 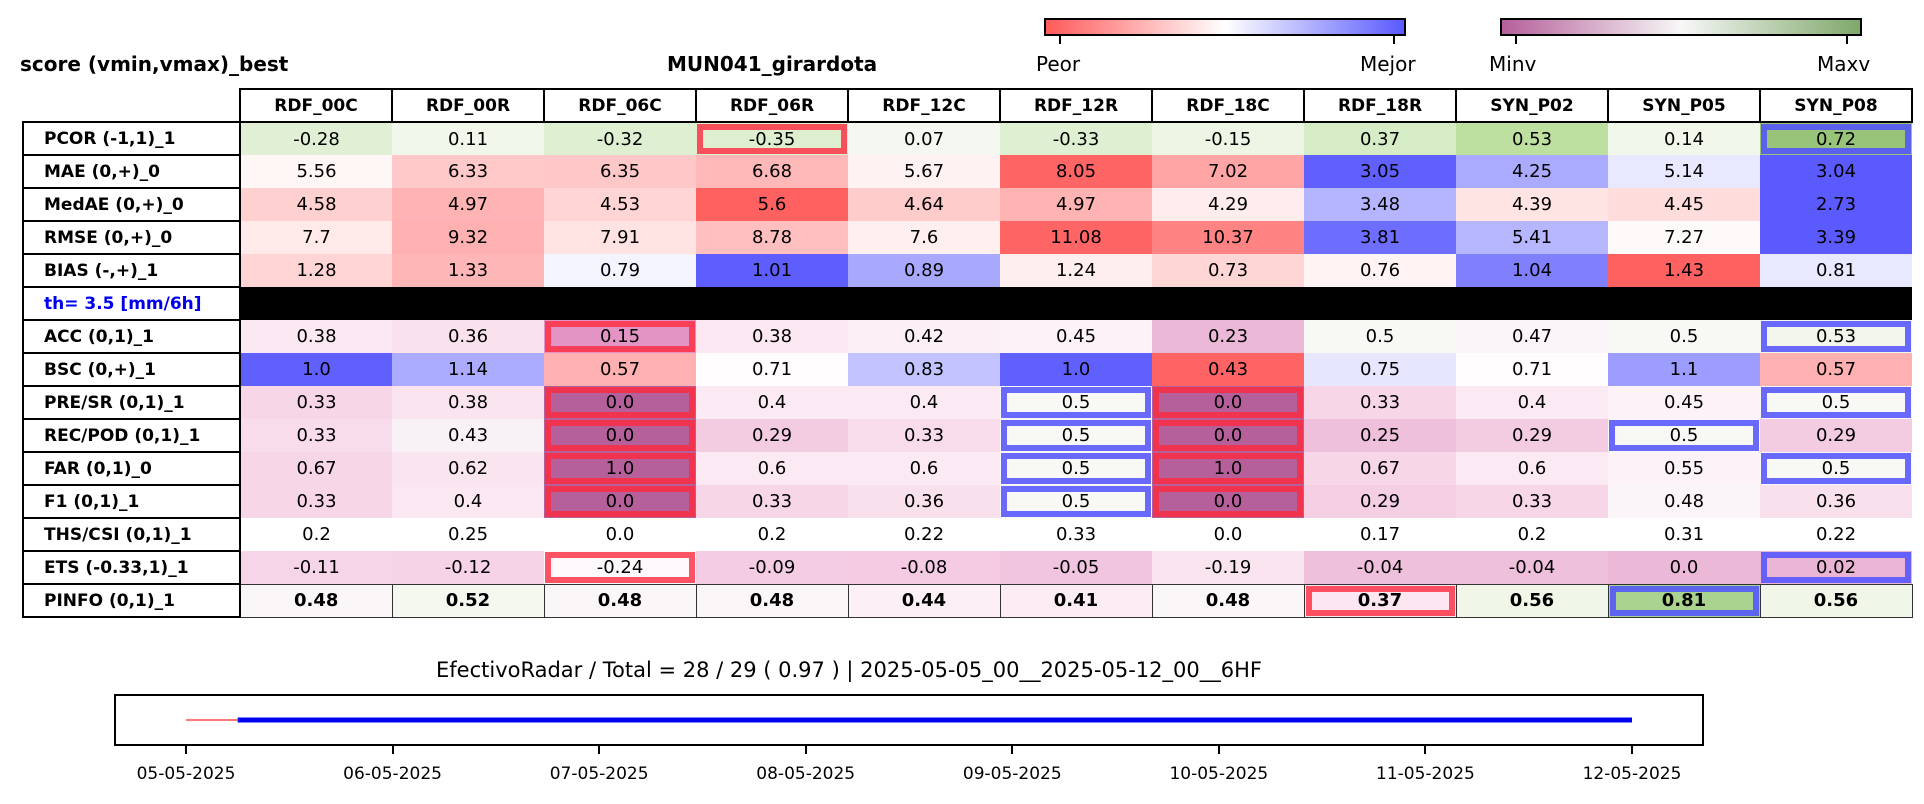 I want to click on score-value: 0.89, so click(x=924, y=270).